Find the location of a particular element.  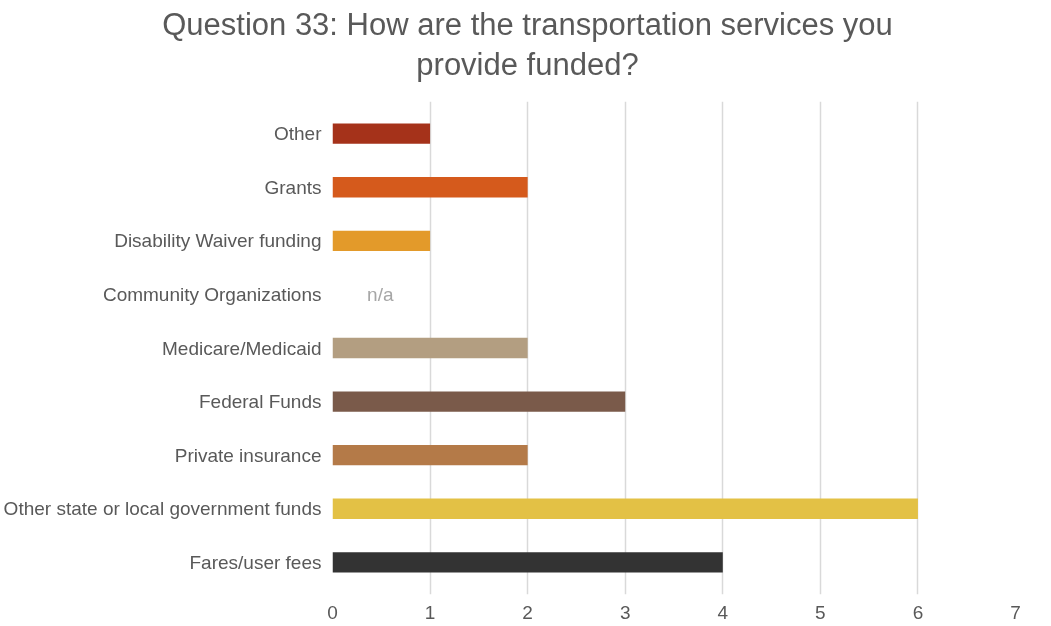

y-tick-label: Community Organizations is located at coordinates (212, 294).